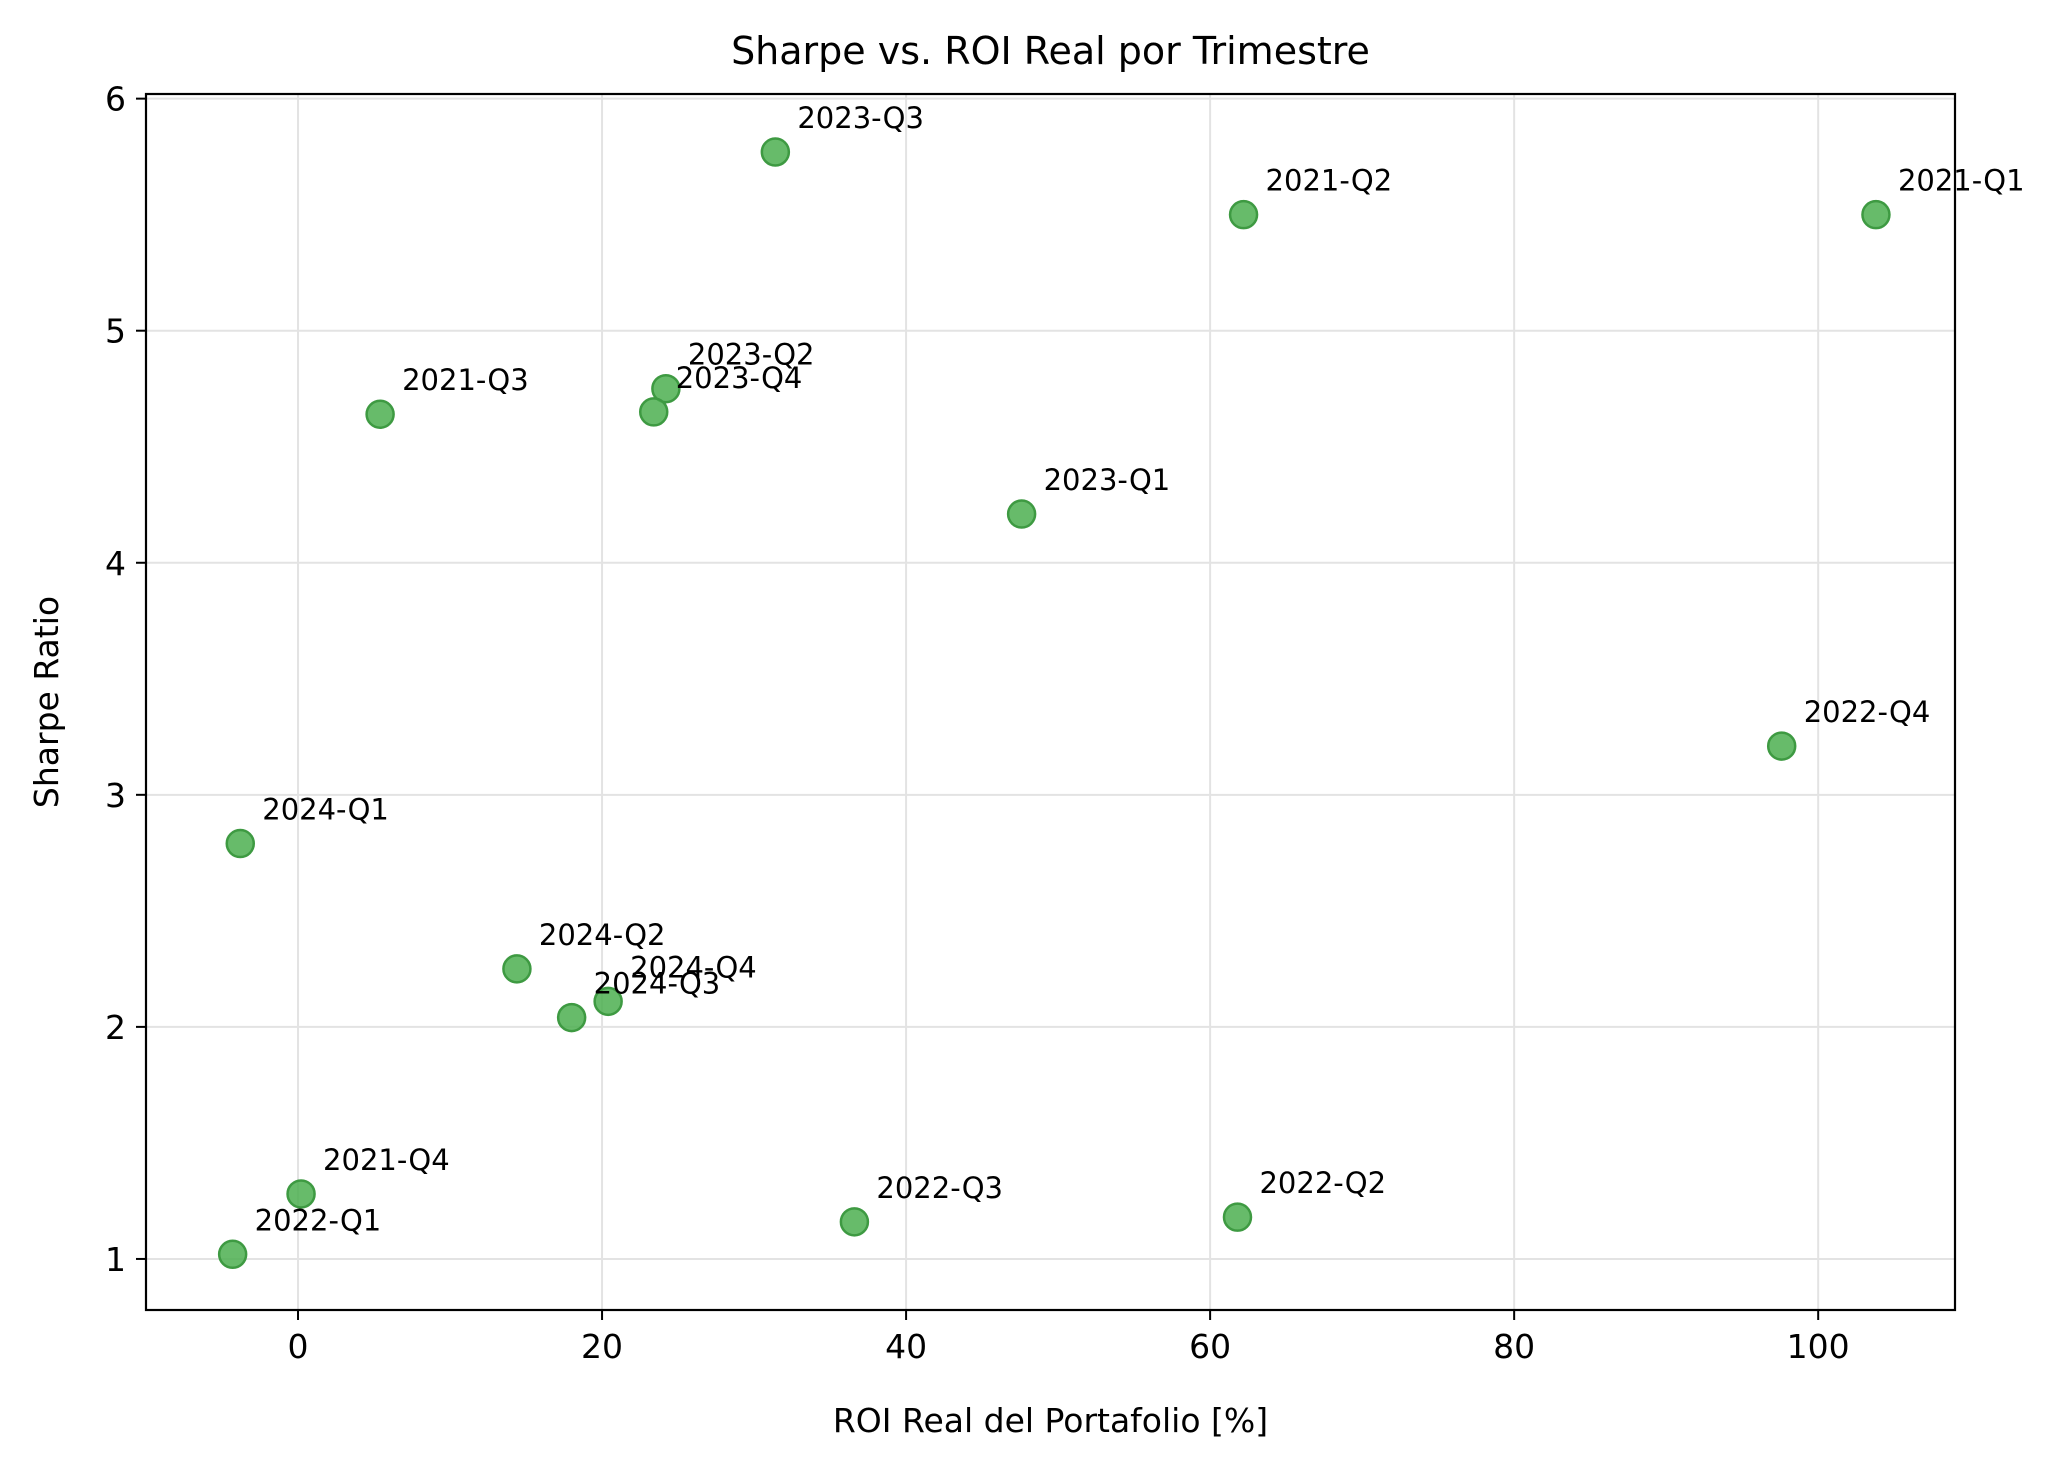 The image size is (2062, 1470). Describe the element at coordinates (1329, 181) in the screenshot. I see `point-label: 2021-Q2` at that location.